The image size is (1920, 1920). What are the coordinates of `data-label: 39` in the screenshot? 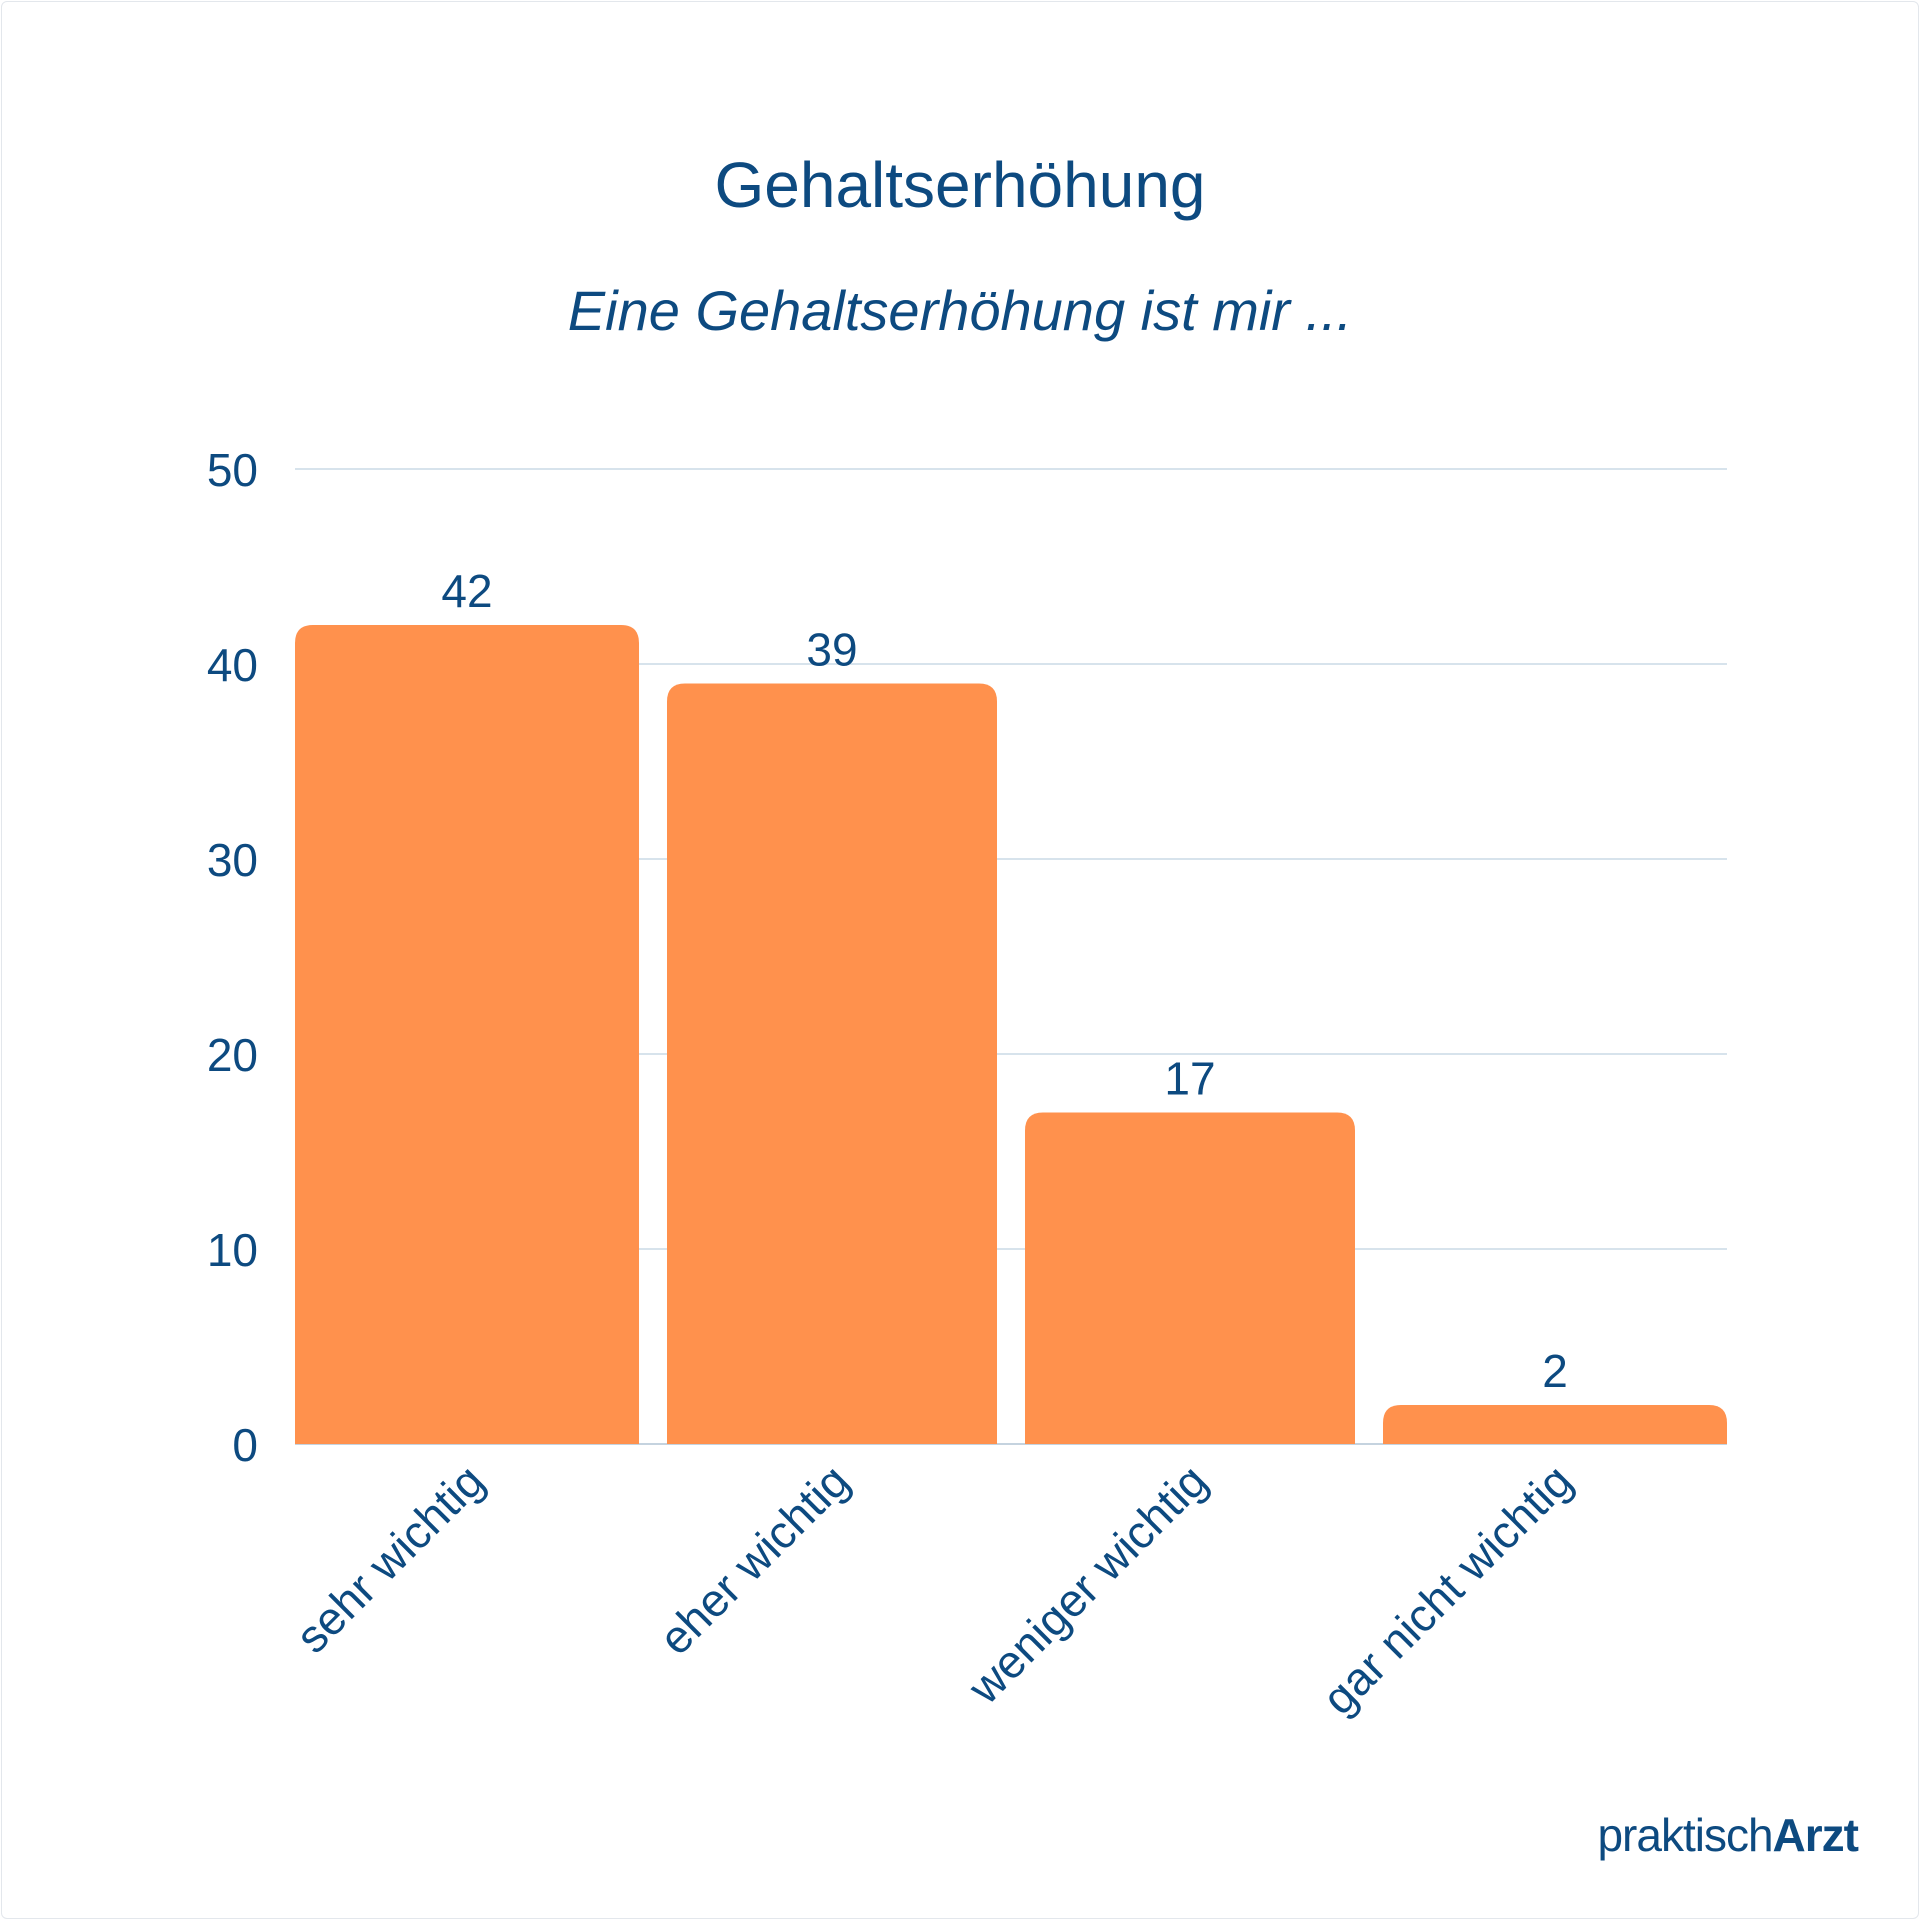 It's located at (831, 650).